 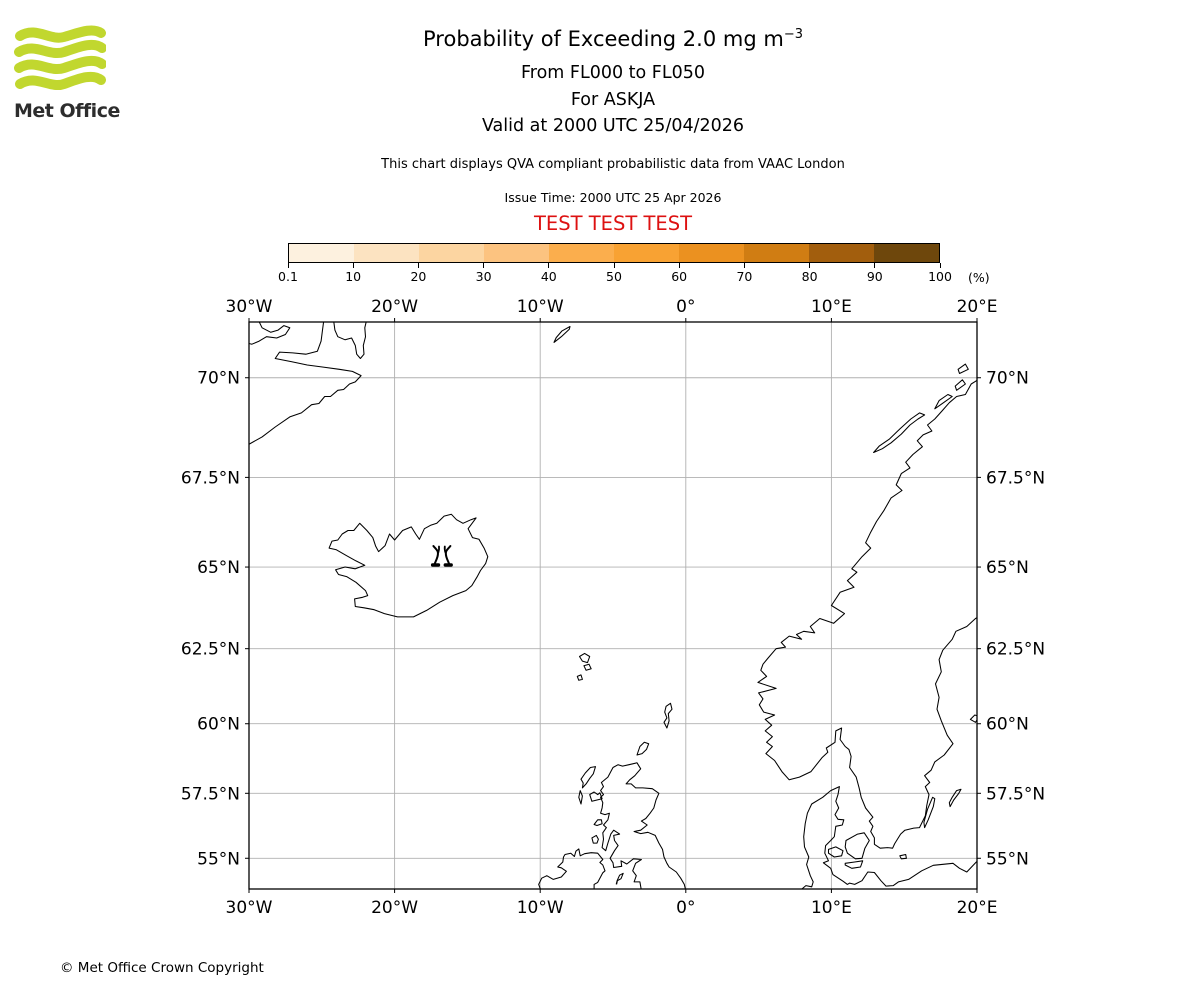 I want to click on colorbar-tick-label: 80, so click(x=809, y=276).